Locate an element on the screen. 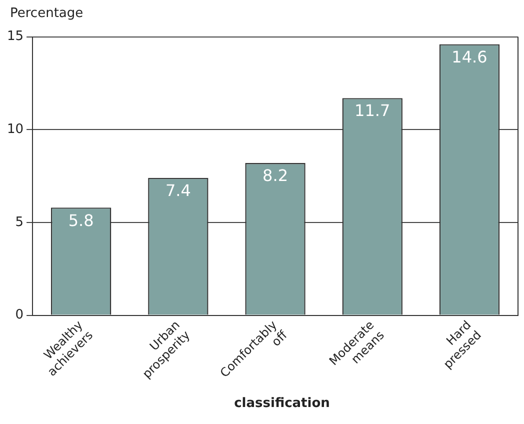 Image resolution: width=524 pixels, height=424 pixels. data-label: 14.6 is located at coordinates (470, 56).